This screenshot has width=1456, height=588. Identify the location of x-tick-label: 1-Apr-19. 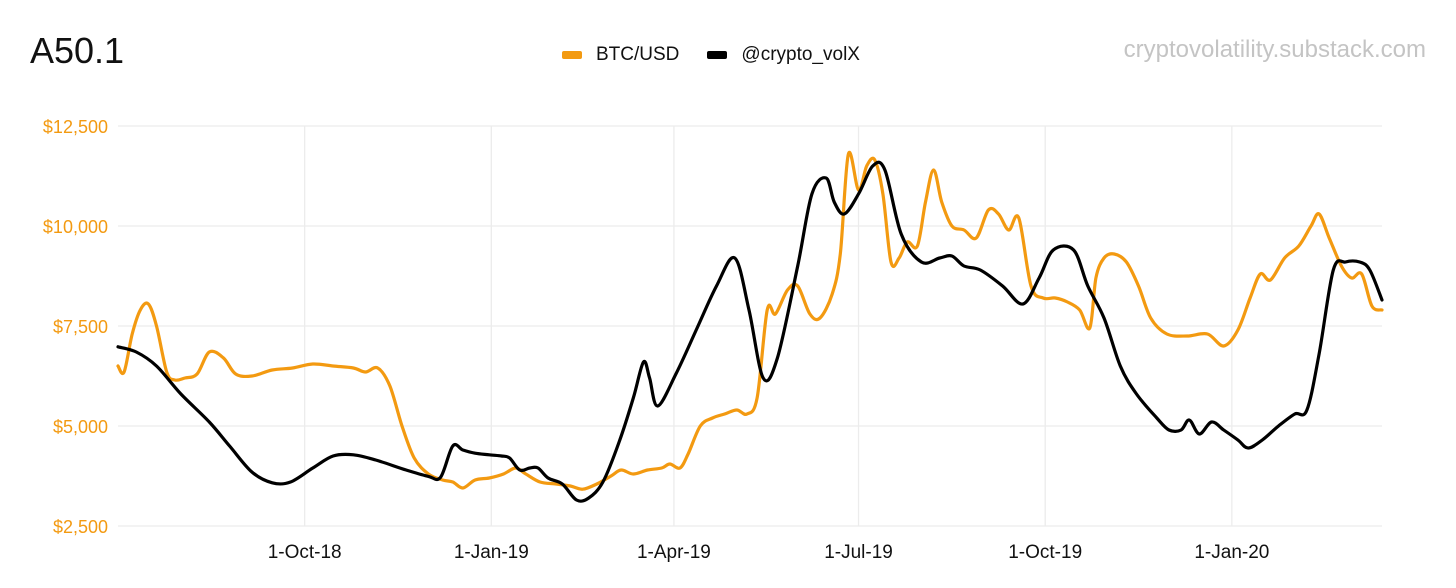
(674, 552).